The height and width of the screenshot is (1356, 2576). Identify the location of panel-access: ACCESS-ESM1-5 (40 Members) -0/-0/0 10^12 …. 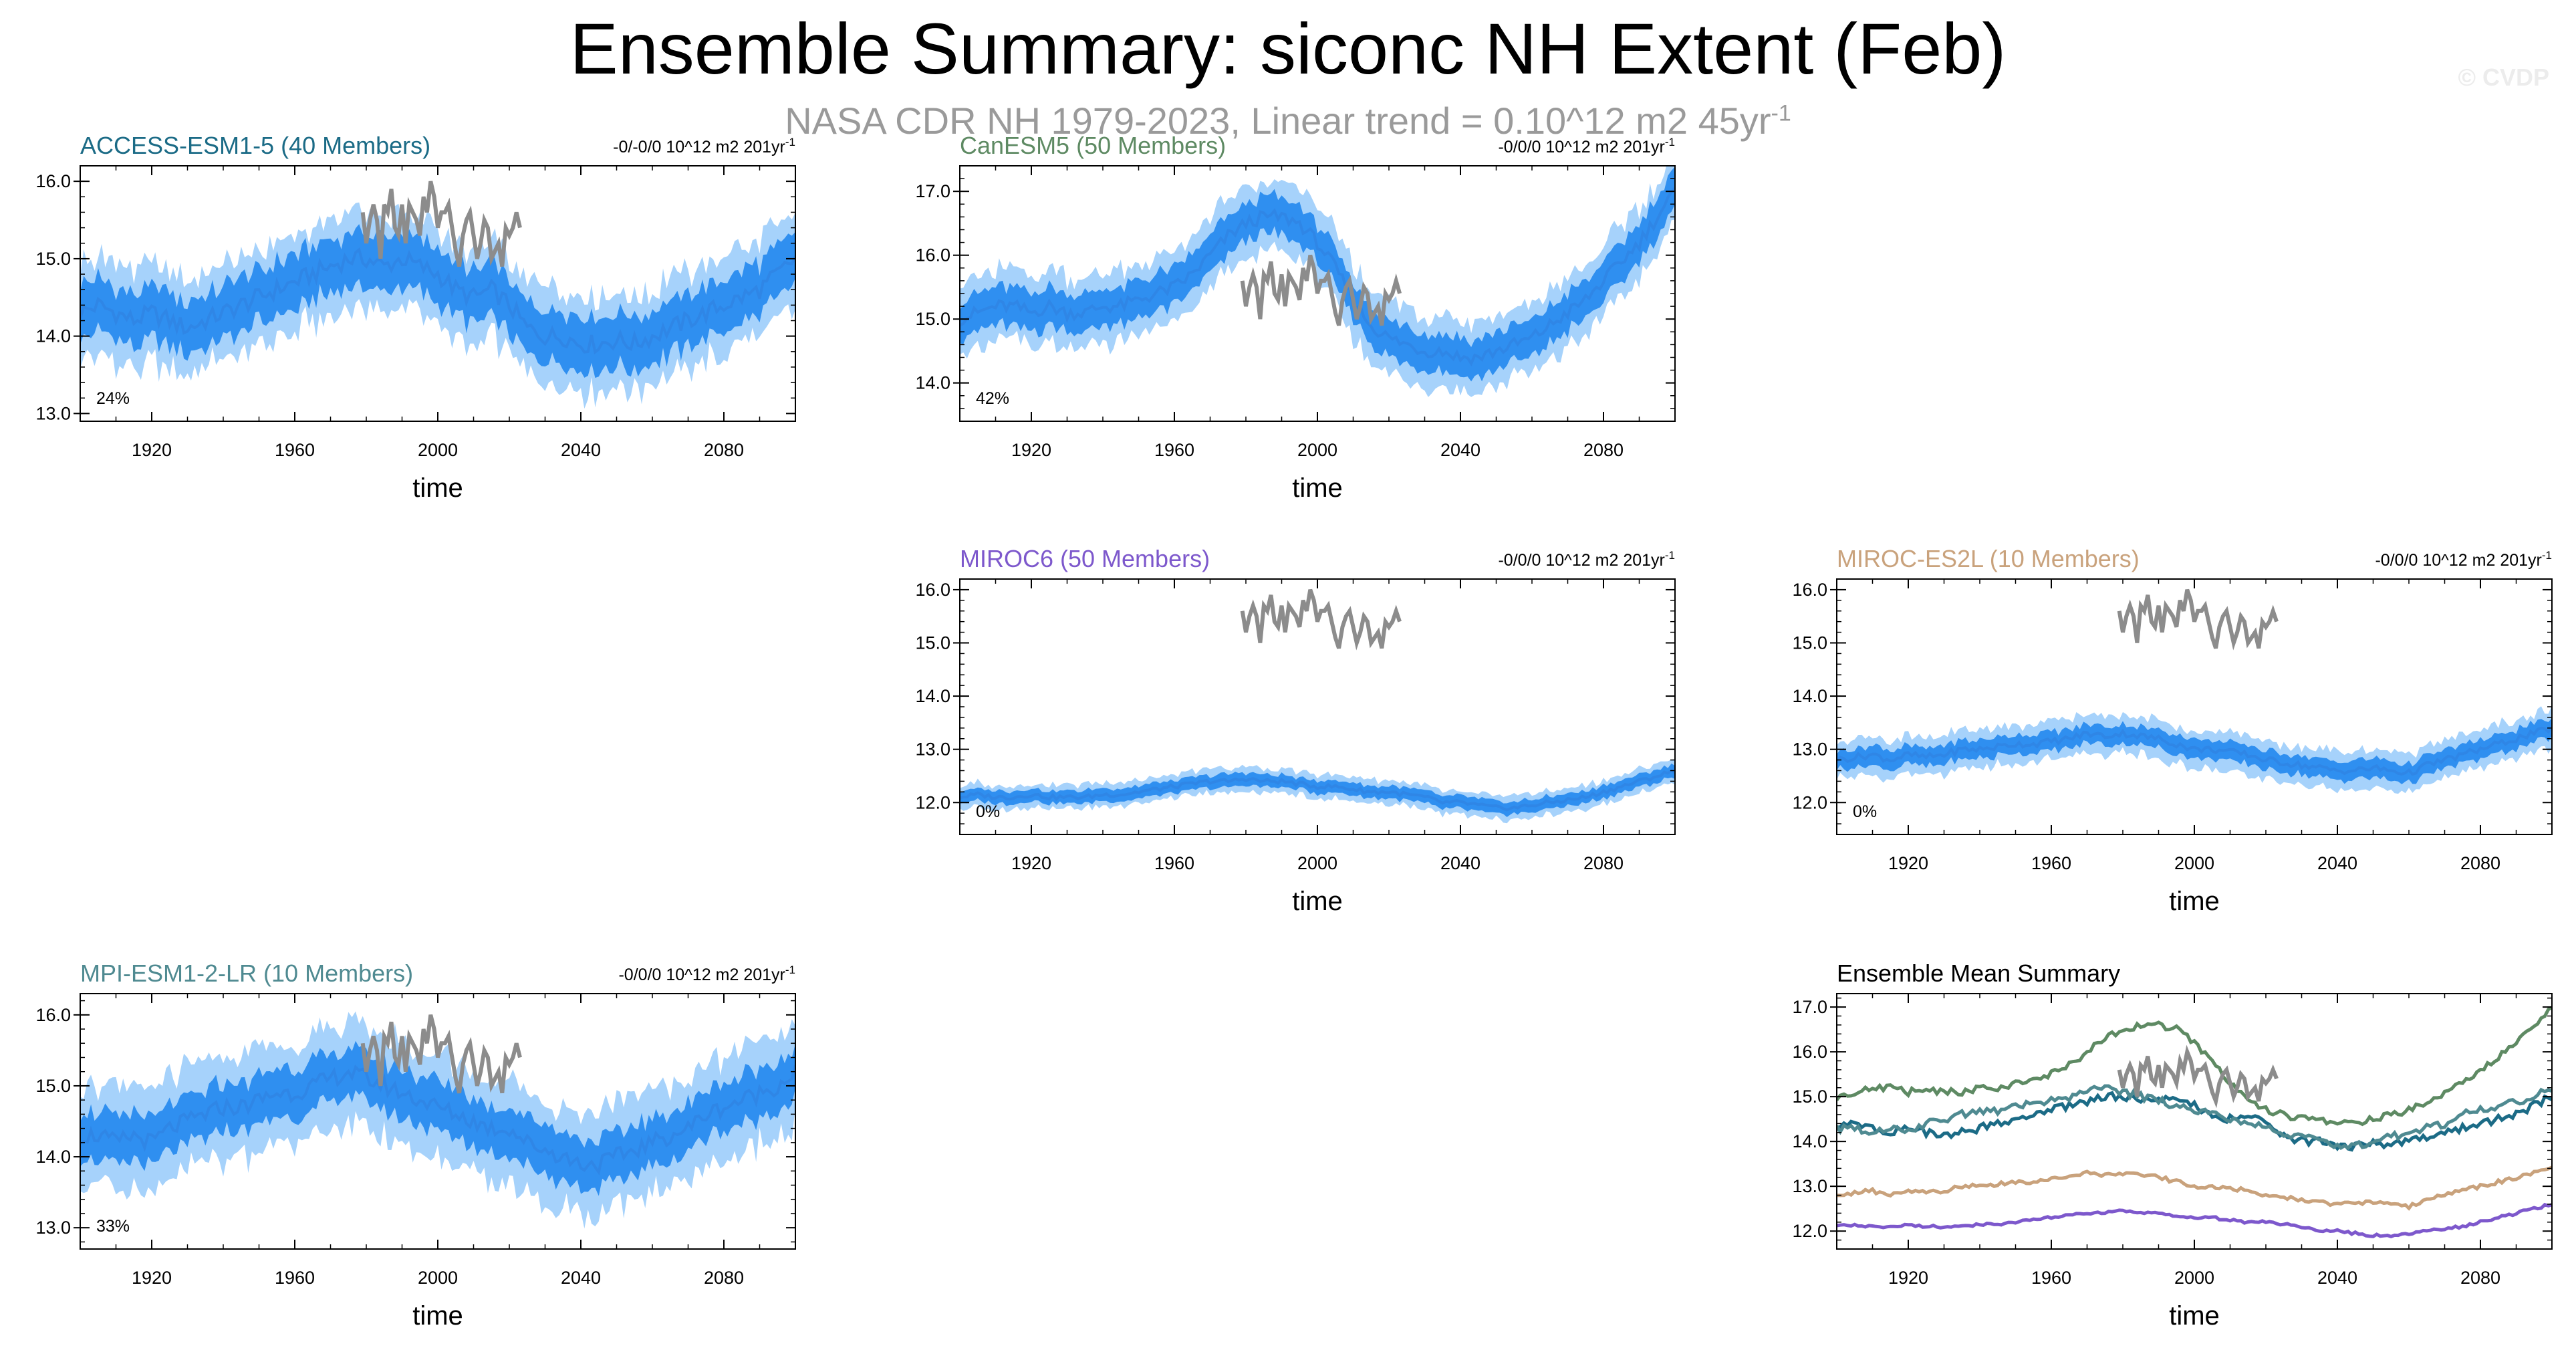
(416, 317).